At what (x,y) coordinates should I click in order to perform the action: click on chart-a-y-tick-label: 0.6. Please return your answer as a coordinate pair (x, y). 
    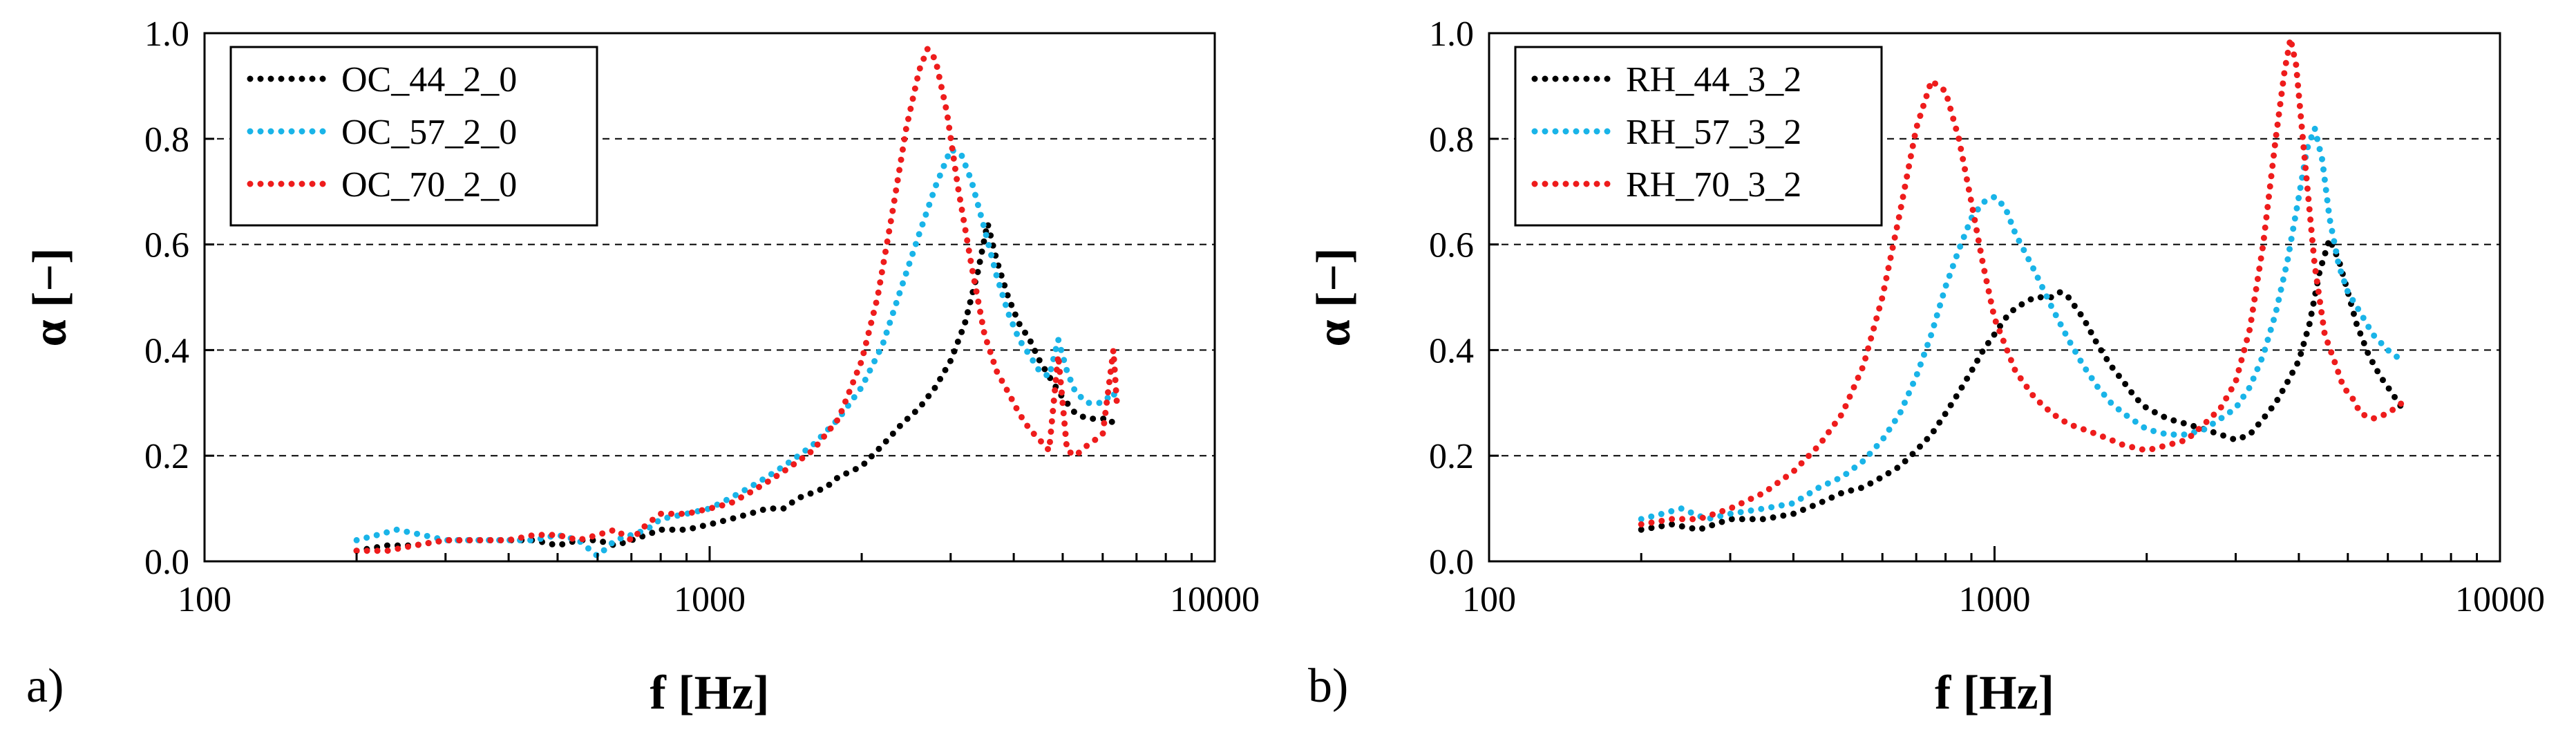
    Looking at the image, I should click on (166, 245).